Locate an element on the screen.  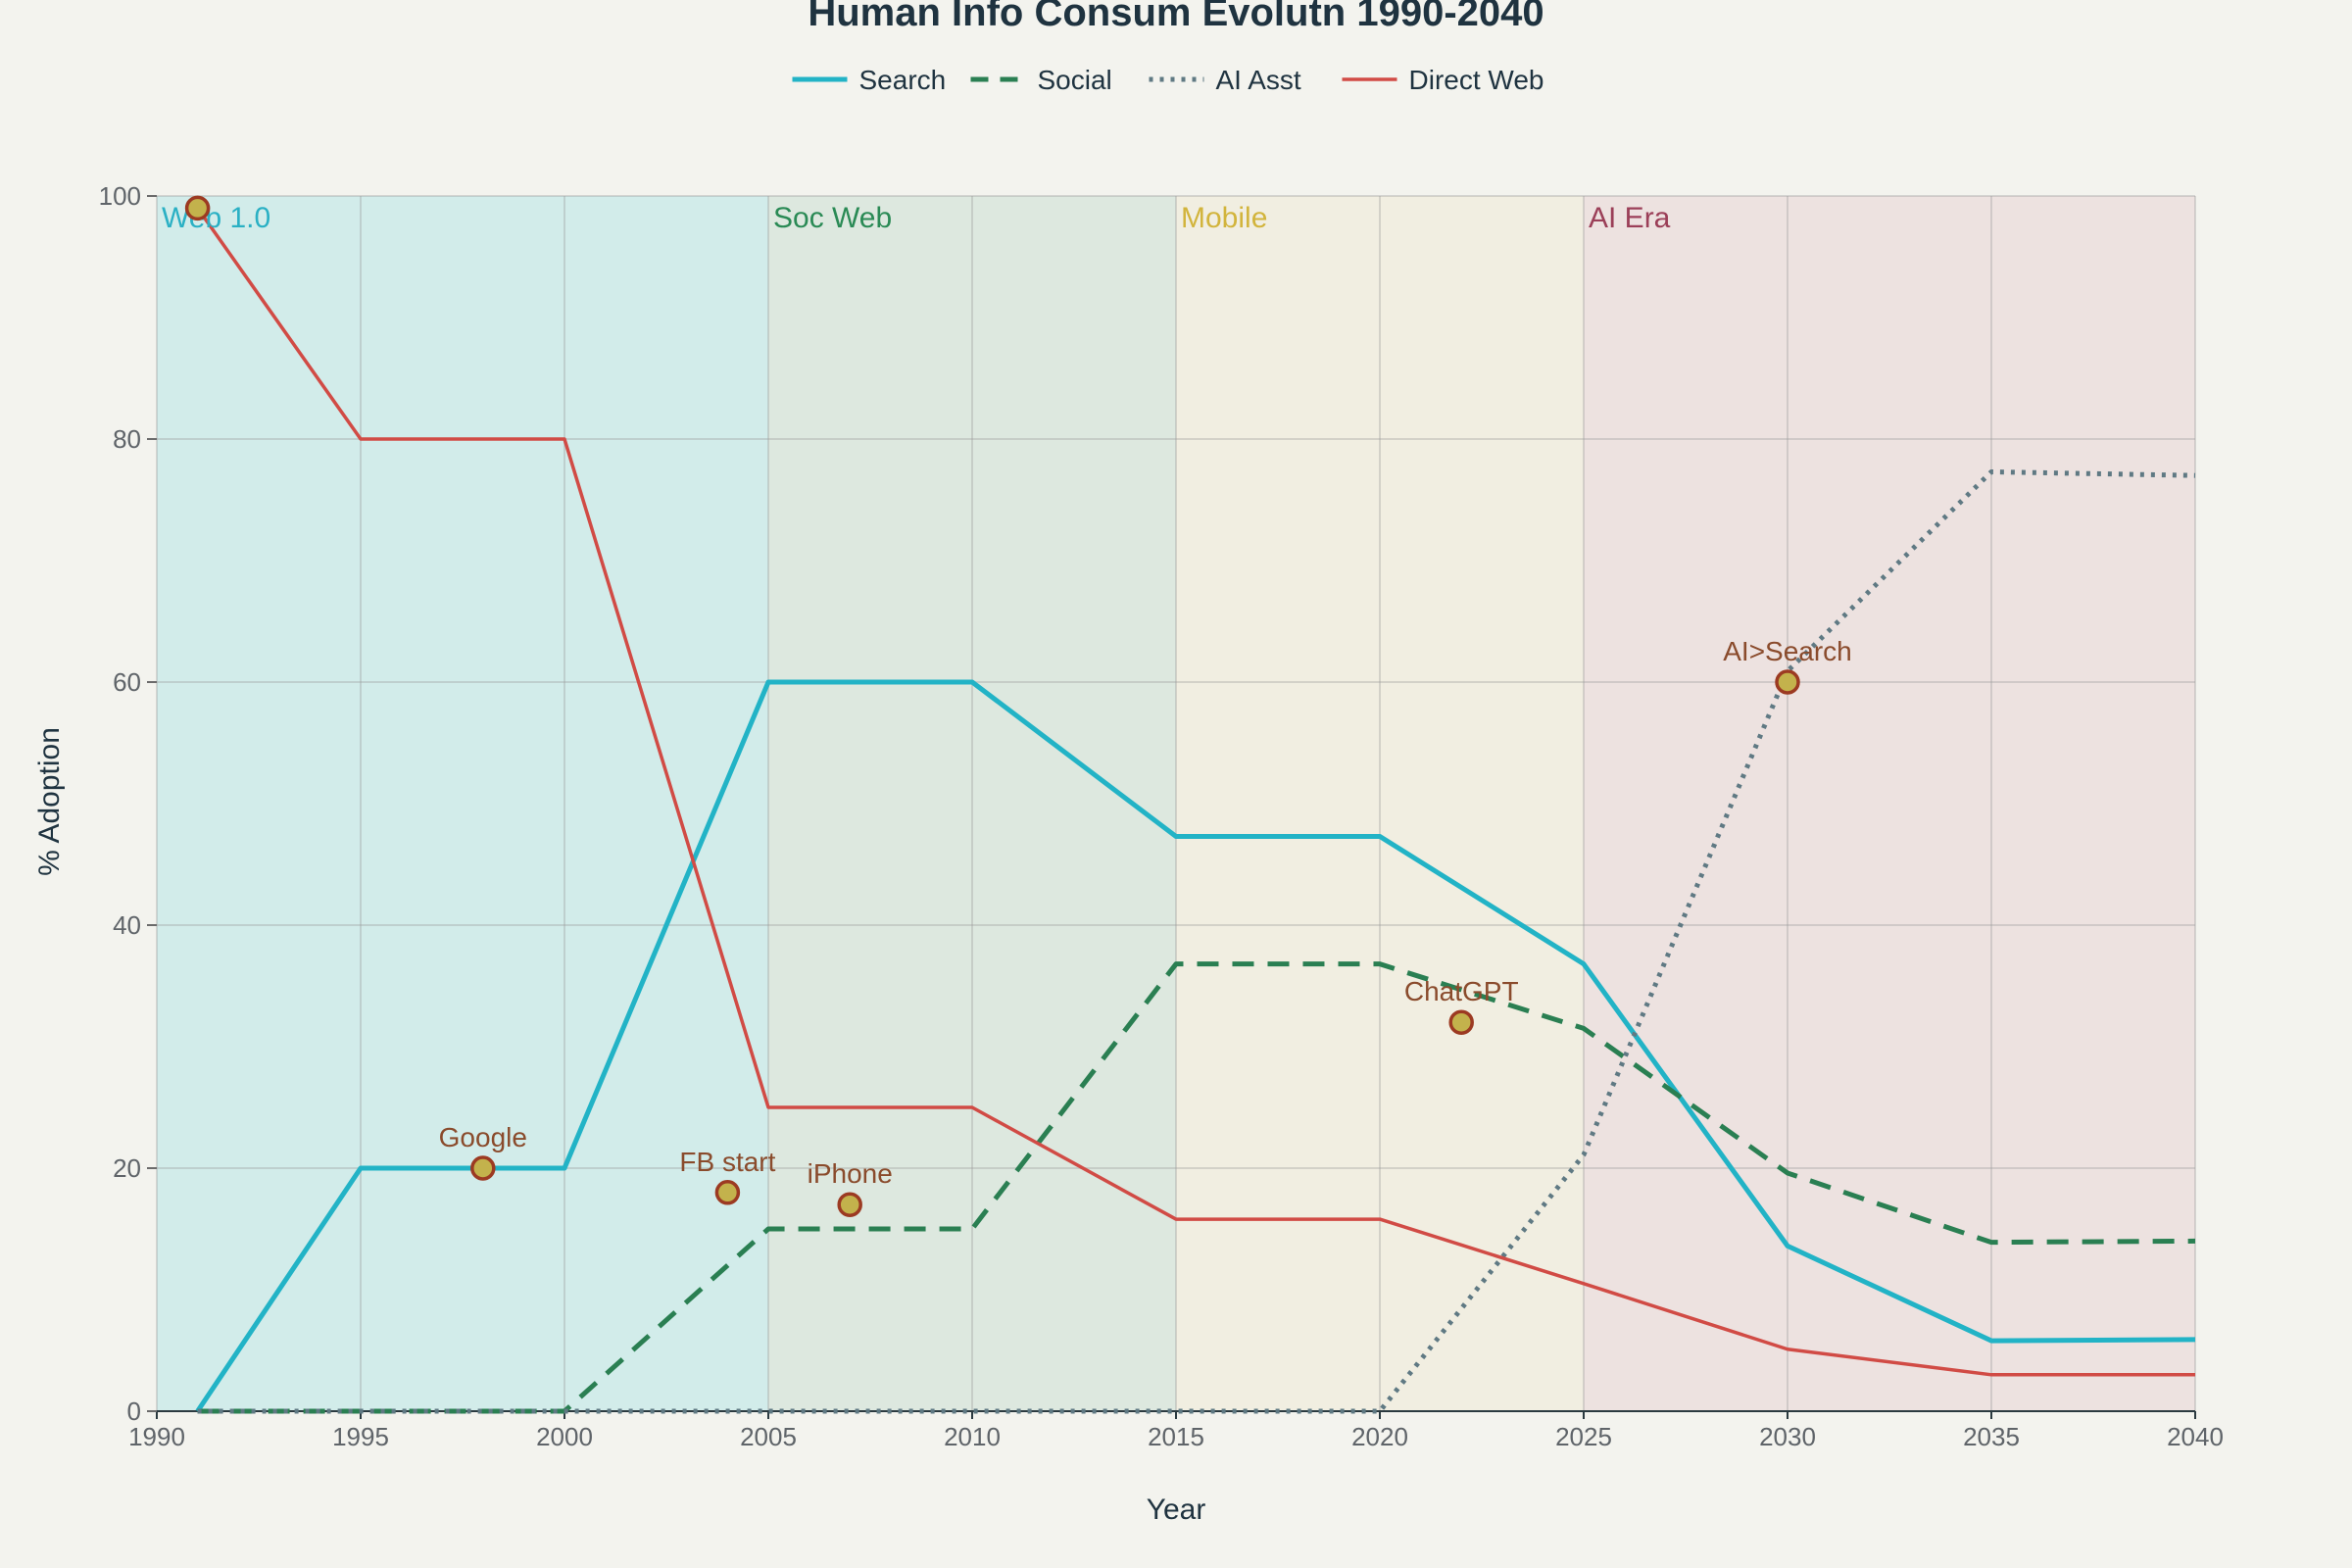
legend-item-social: Social is located at coordinates (1041, 80).